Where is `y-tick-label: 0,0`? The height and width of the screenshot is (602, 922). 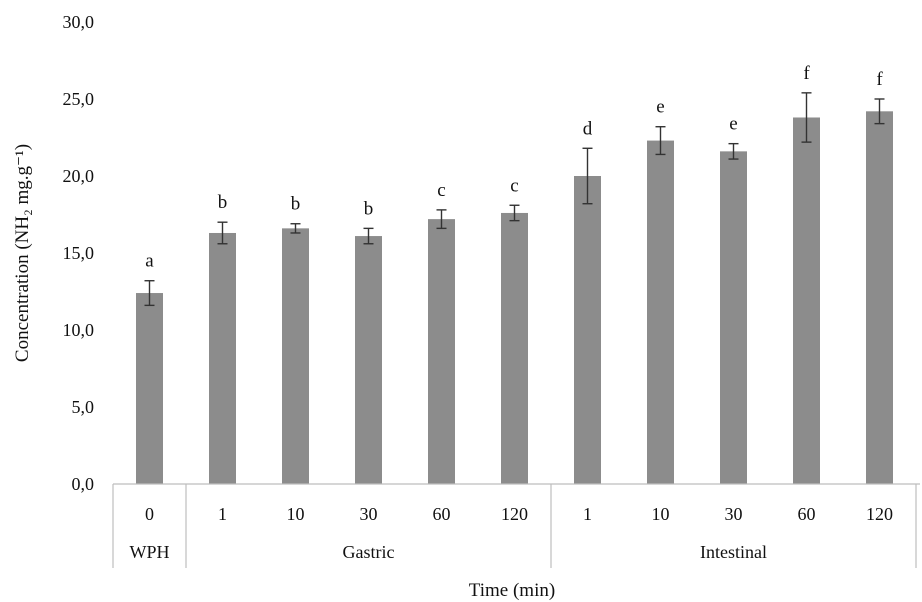
y-tick-label: 0,0 is located at coordinates (83, 484).